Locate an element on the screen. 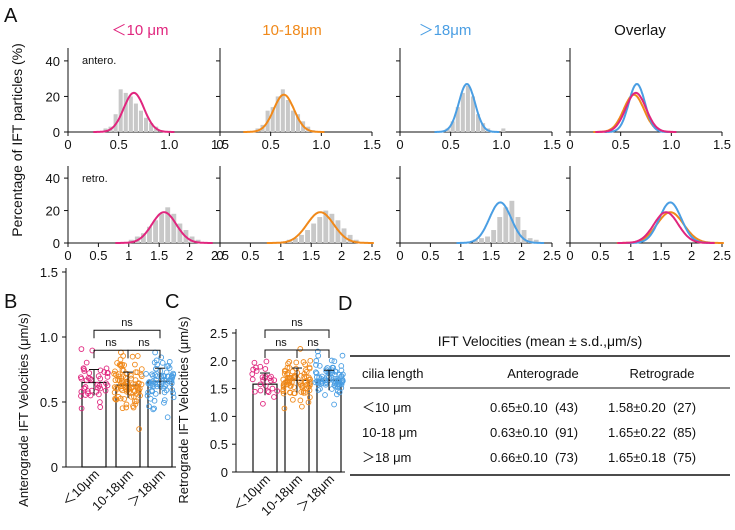  x-tick-label: 1 is located at coordinates (128, 255).